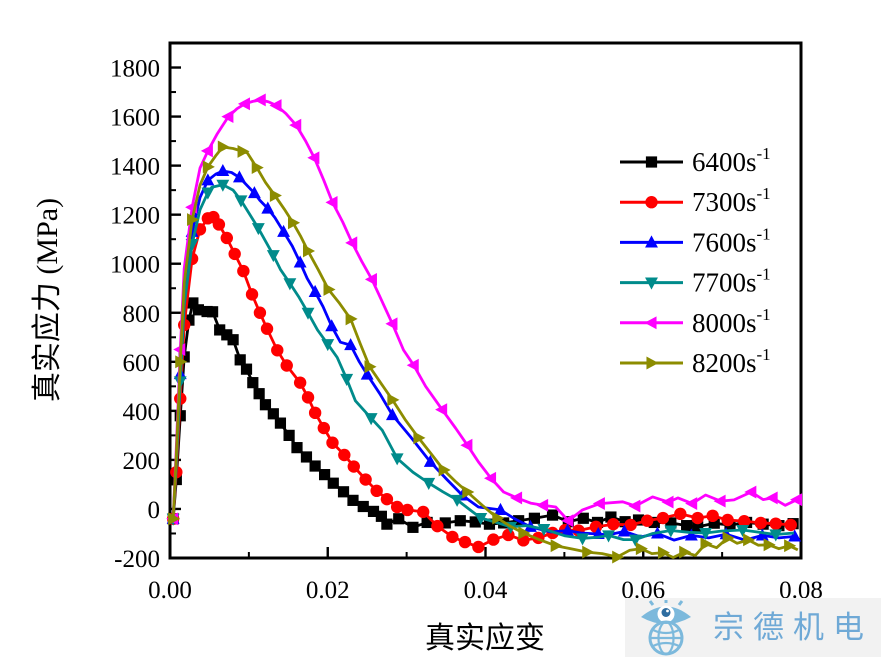 The width and height of the screenshot is (881, 669). Describe the element at coordinates (731, 160) in the screenshot. I see `legend-label: 6400s-1` at that location.